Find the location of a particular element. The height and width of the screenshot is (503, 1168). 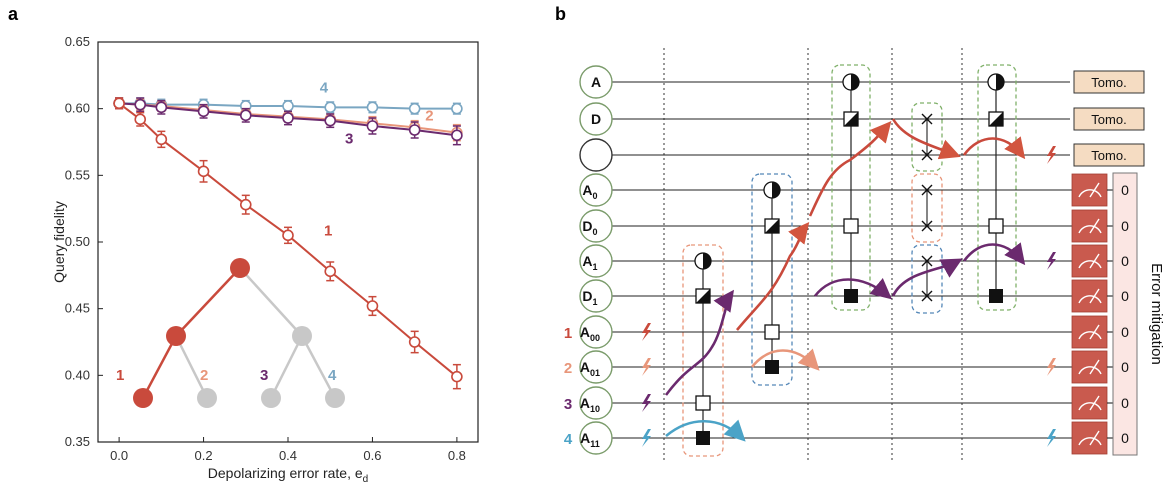

qubit-label-1: D is located at coordinates (596, 119).